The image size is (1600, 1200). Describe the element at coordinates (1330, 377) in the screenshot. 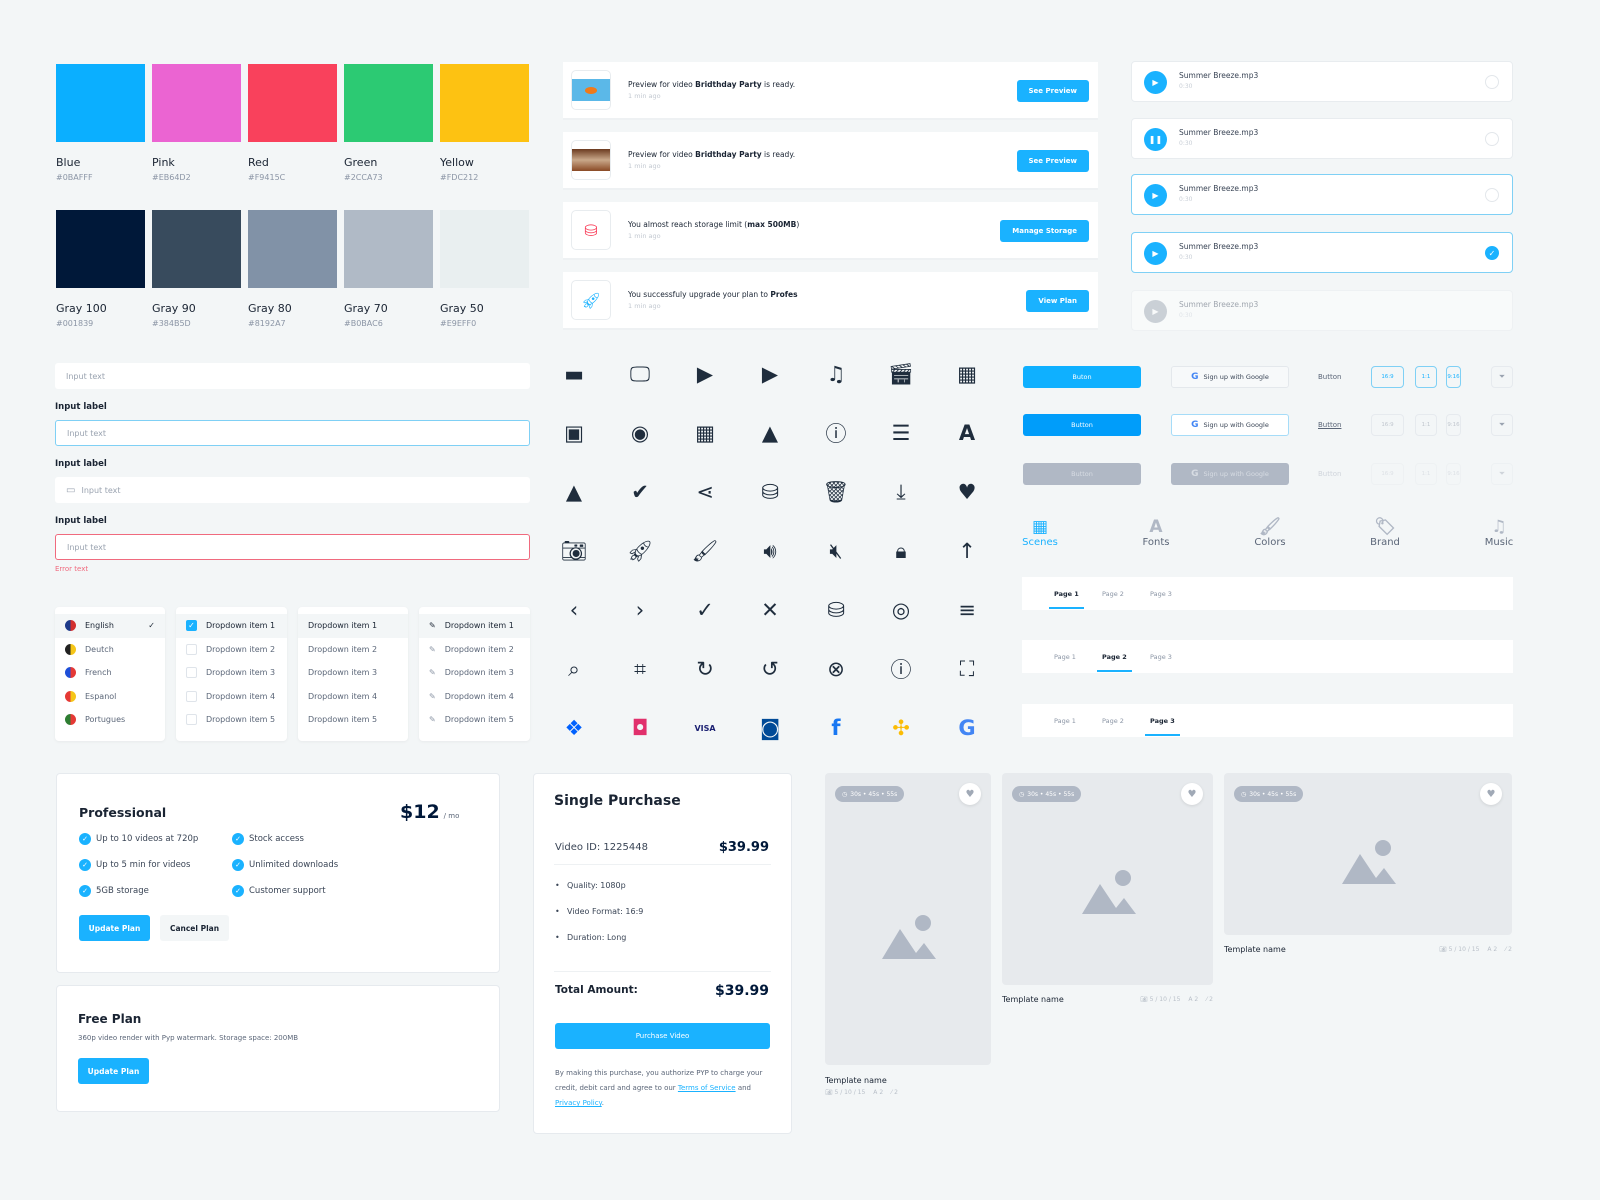

I see `text-button: Button` at that location.